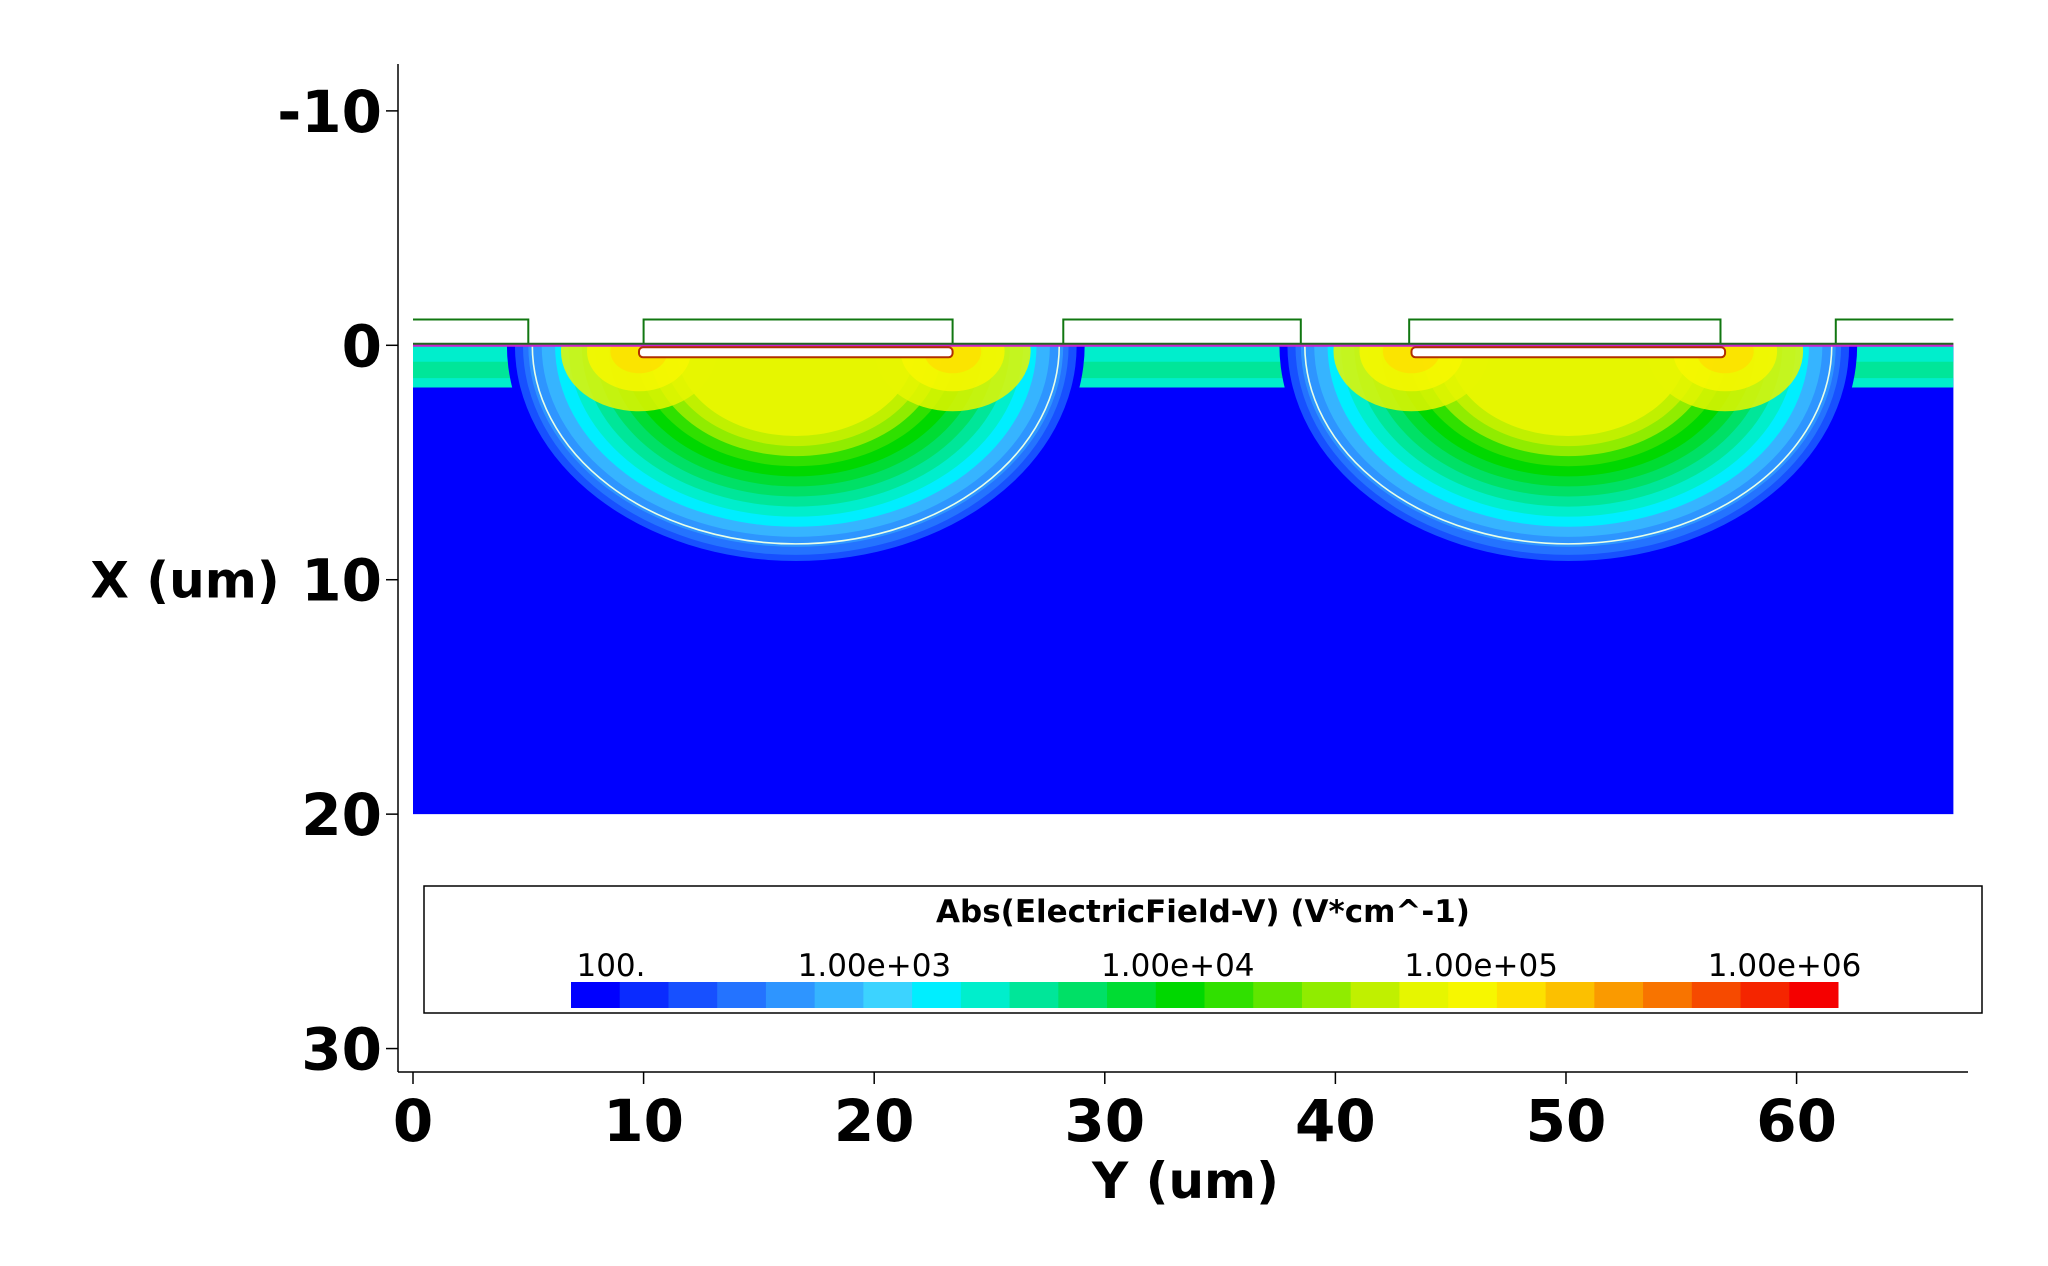  What do you see at coordinates (413, 1121) in the screenshot?
I see `x-tick-label: 0` at bounding box center [413, 1121].